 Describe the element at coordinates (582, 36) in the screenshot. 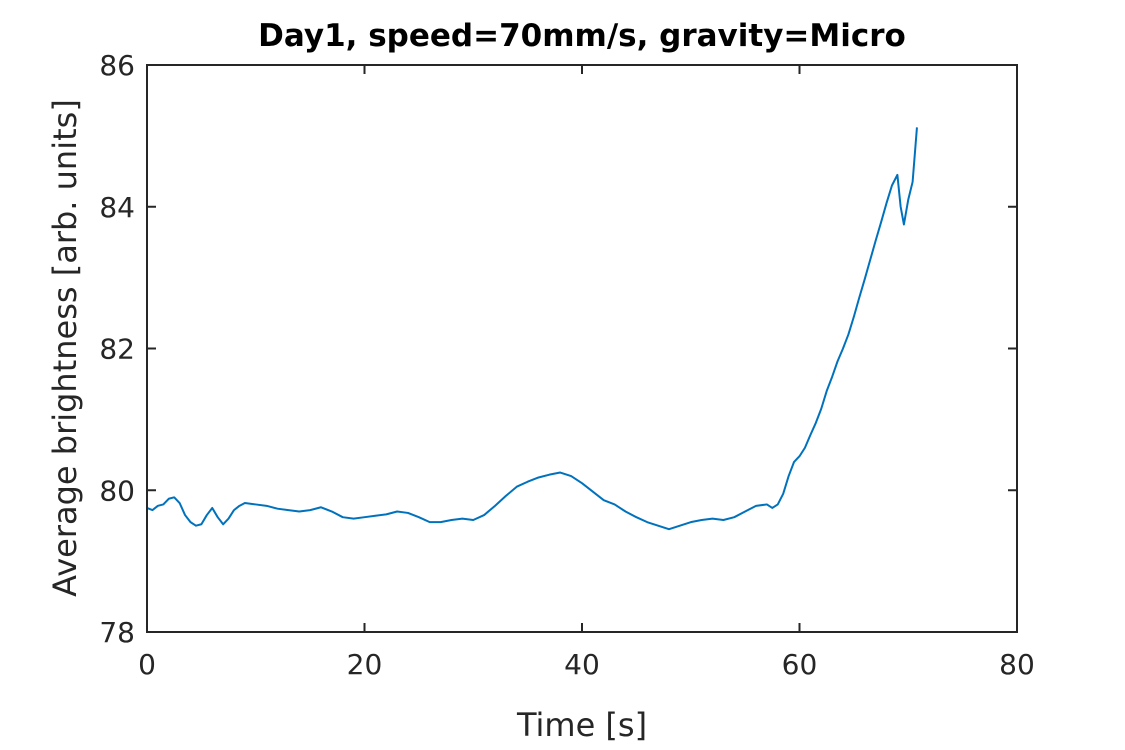

I see `chart-title: Day1, speed=70mm/s, gravity=Micro` at that location.